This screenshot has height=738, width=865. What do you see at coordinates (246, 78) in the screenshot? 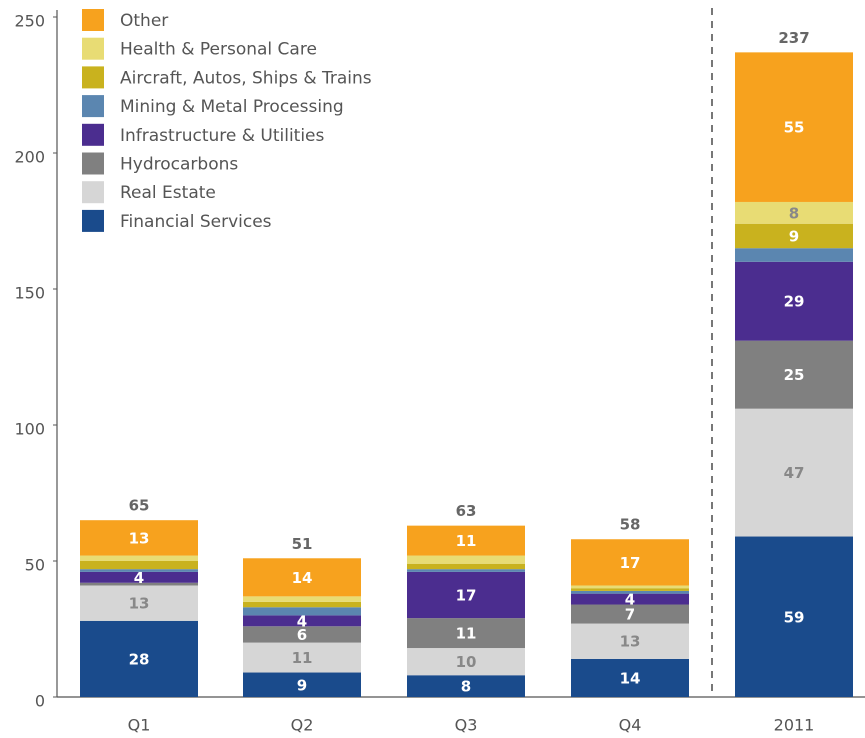
I see `legend-label: Aircraft, Autos, Ships & Trains` at bounding box center [246, 78].